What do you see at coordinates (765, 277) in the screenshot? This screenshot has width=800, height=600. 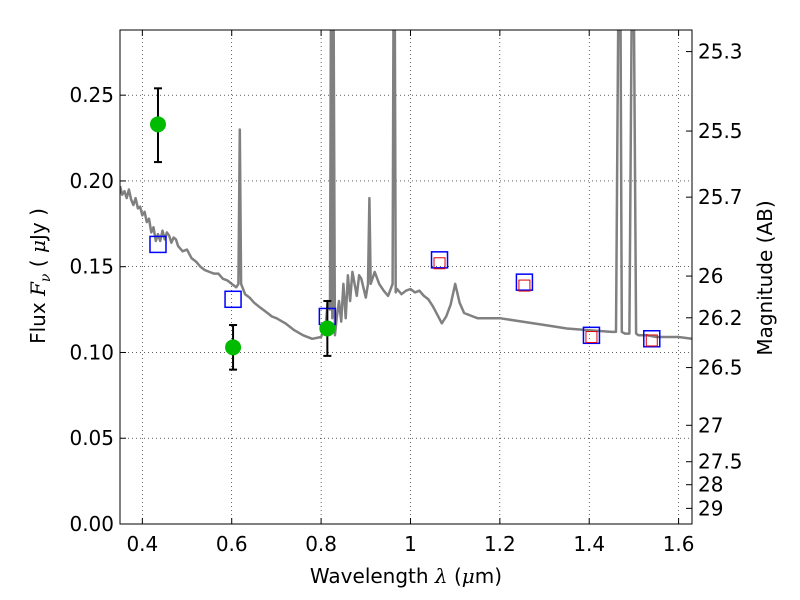 I see `y2-axis-title: Magnitude (AB)` at bounding box center [765, 277].